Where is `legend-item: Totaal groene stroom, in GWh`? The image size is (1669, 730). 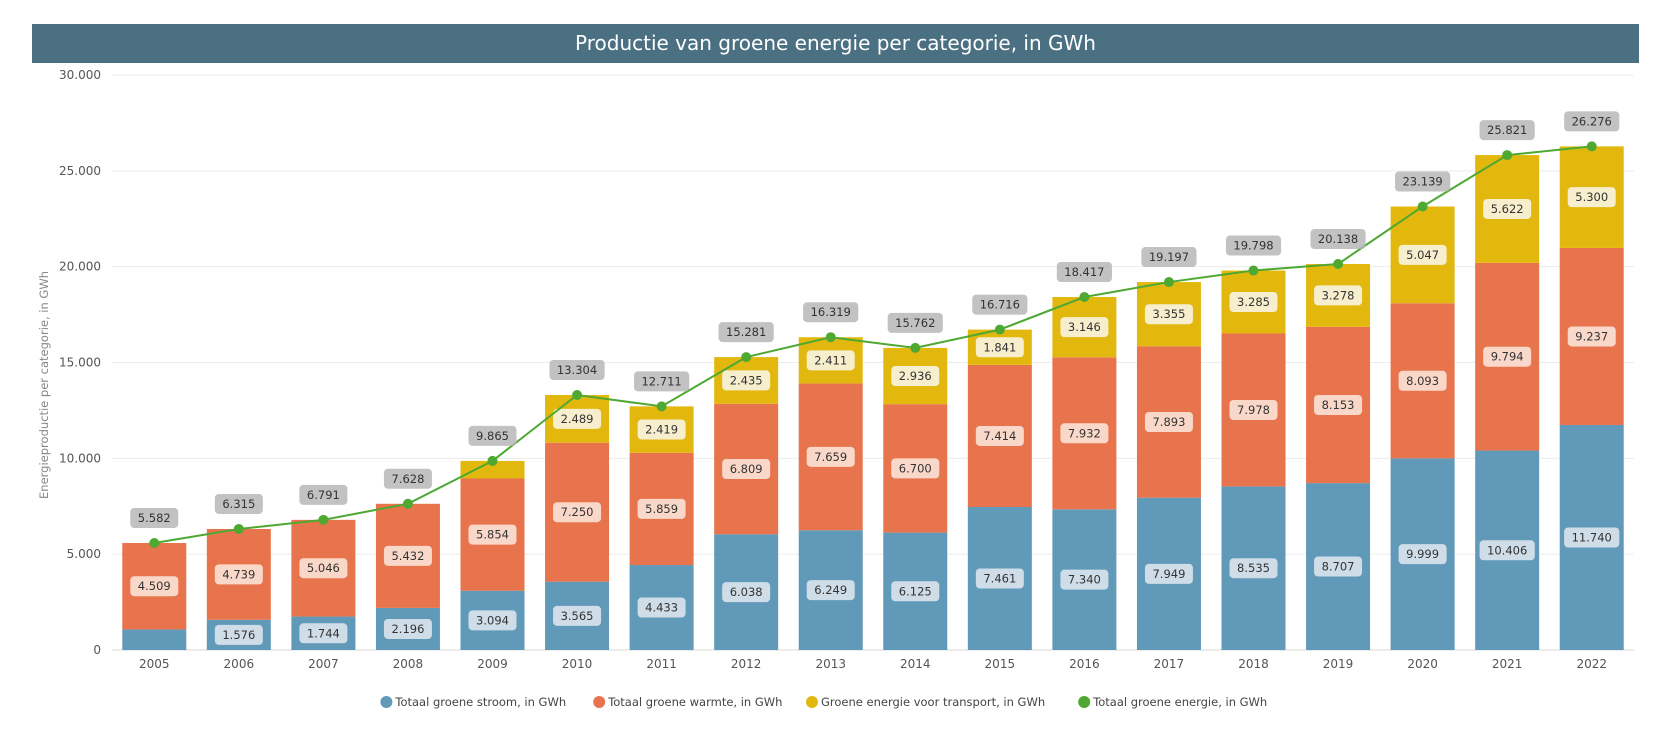 legend-item: Totaal groene stroom, in GWh is located at coordinates (473, 702).